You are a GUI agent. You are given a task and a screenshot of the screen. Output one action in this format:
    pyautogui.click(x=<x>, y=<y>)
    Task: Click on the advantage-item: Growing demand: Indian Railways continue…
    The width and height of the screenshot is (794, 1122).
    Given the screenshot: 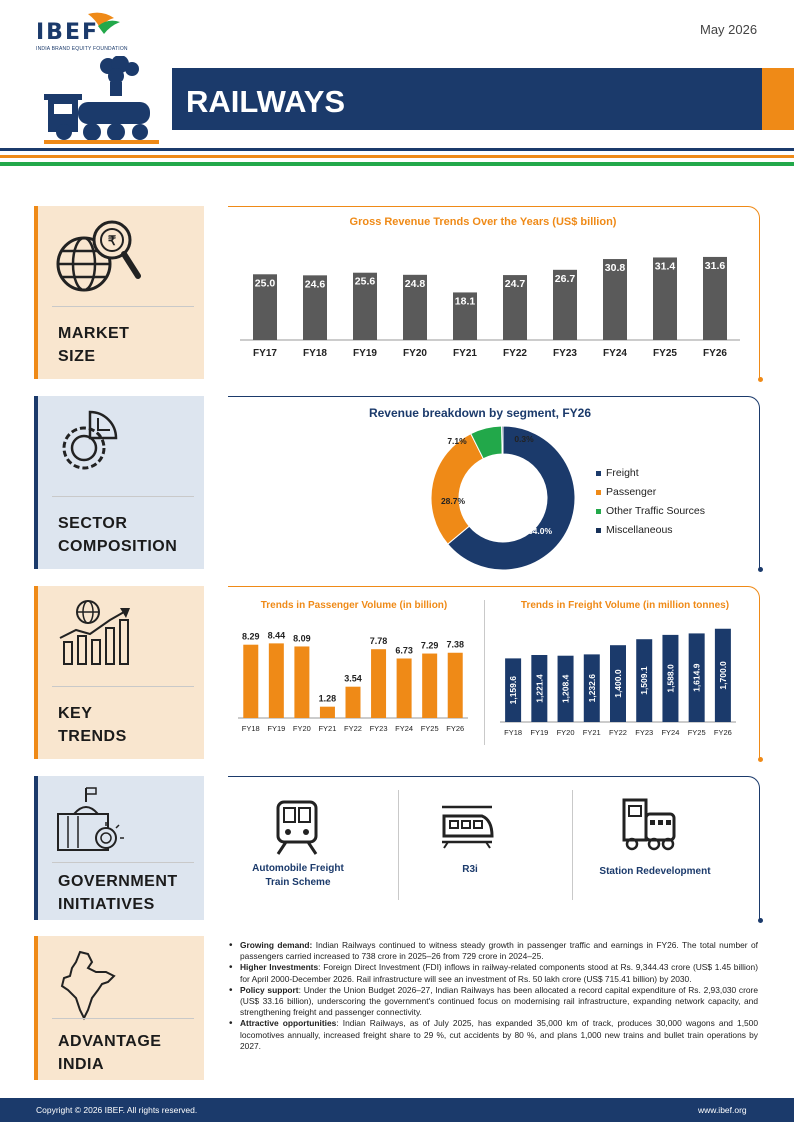 What is the action you would take?
    pyautogui.click(x=493, y=951)
    